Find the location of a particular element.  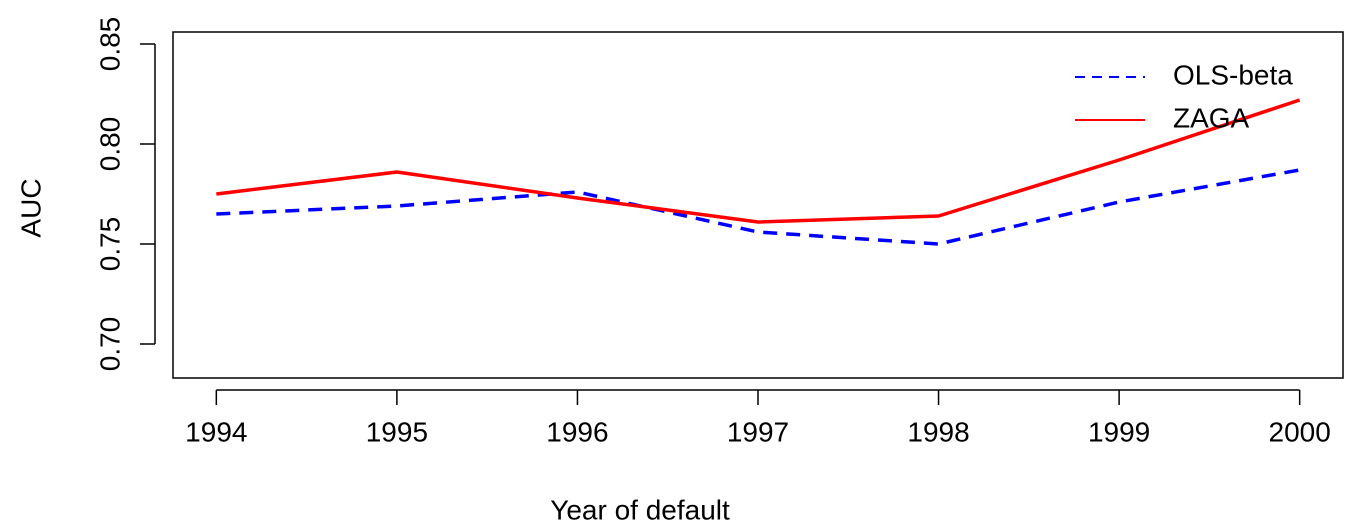

y-tick-label: 0.80 is located at coordinates (109, 144).